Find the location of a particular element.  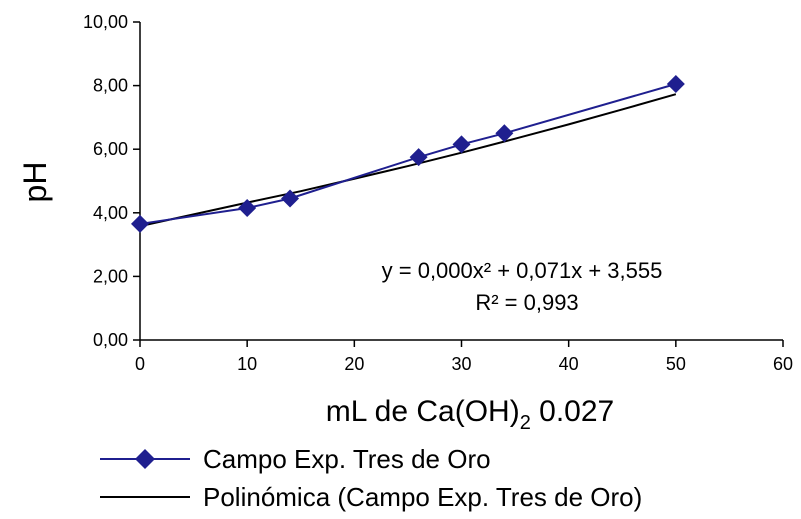

r-squared: R² = 0,993 is located at coordinates (526, 302).